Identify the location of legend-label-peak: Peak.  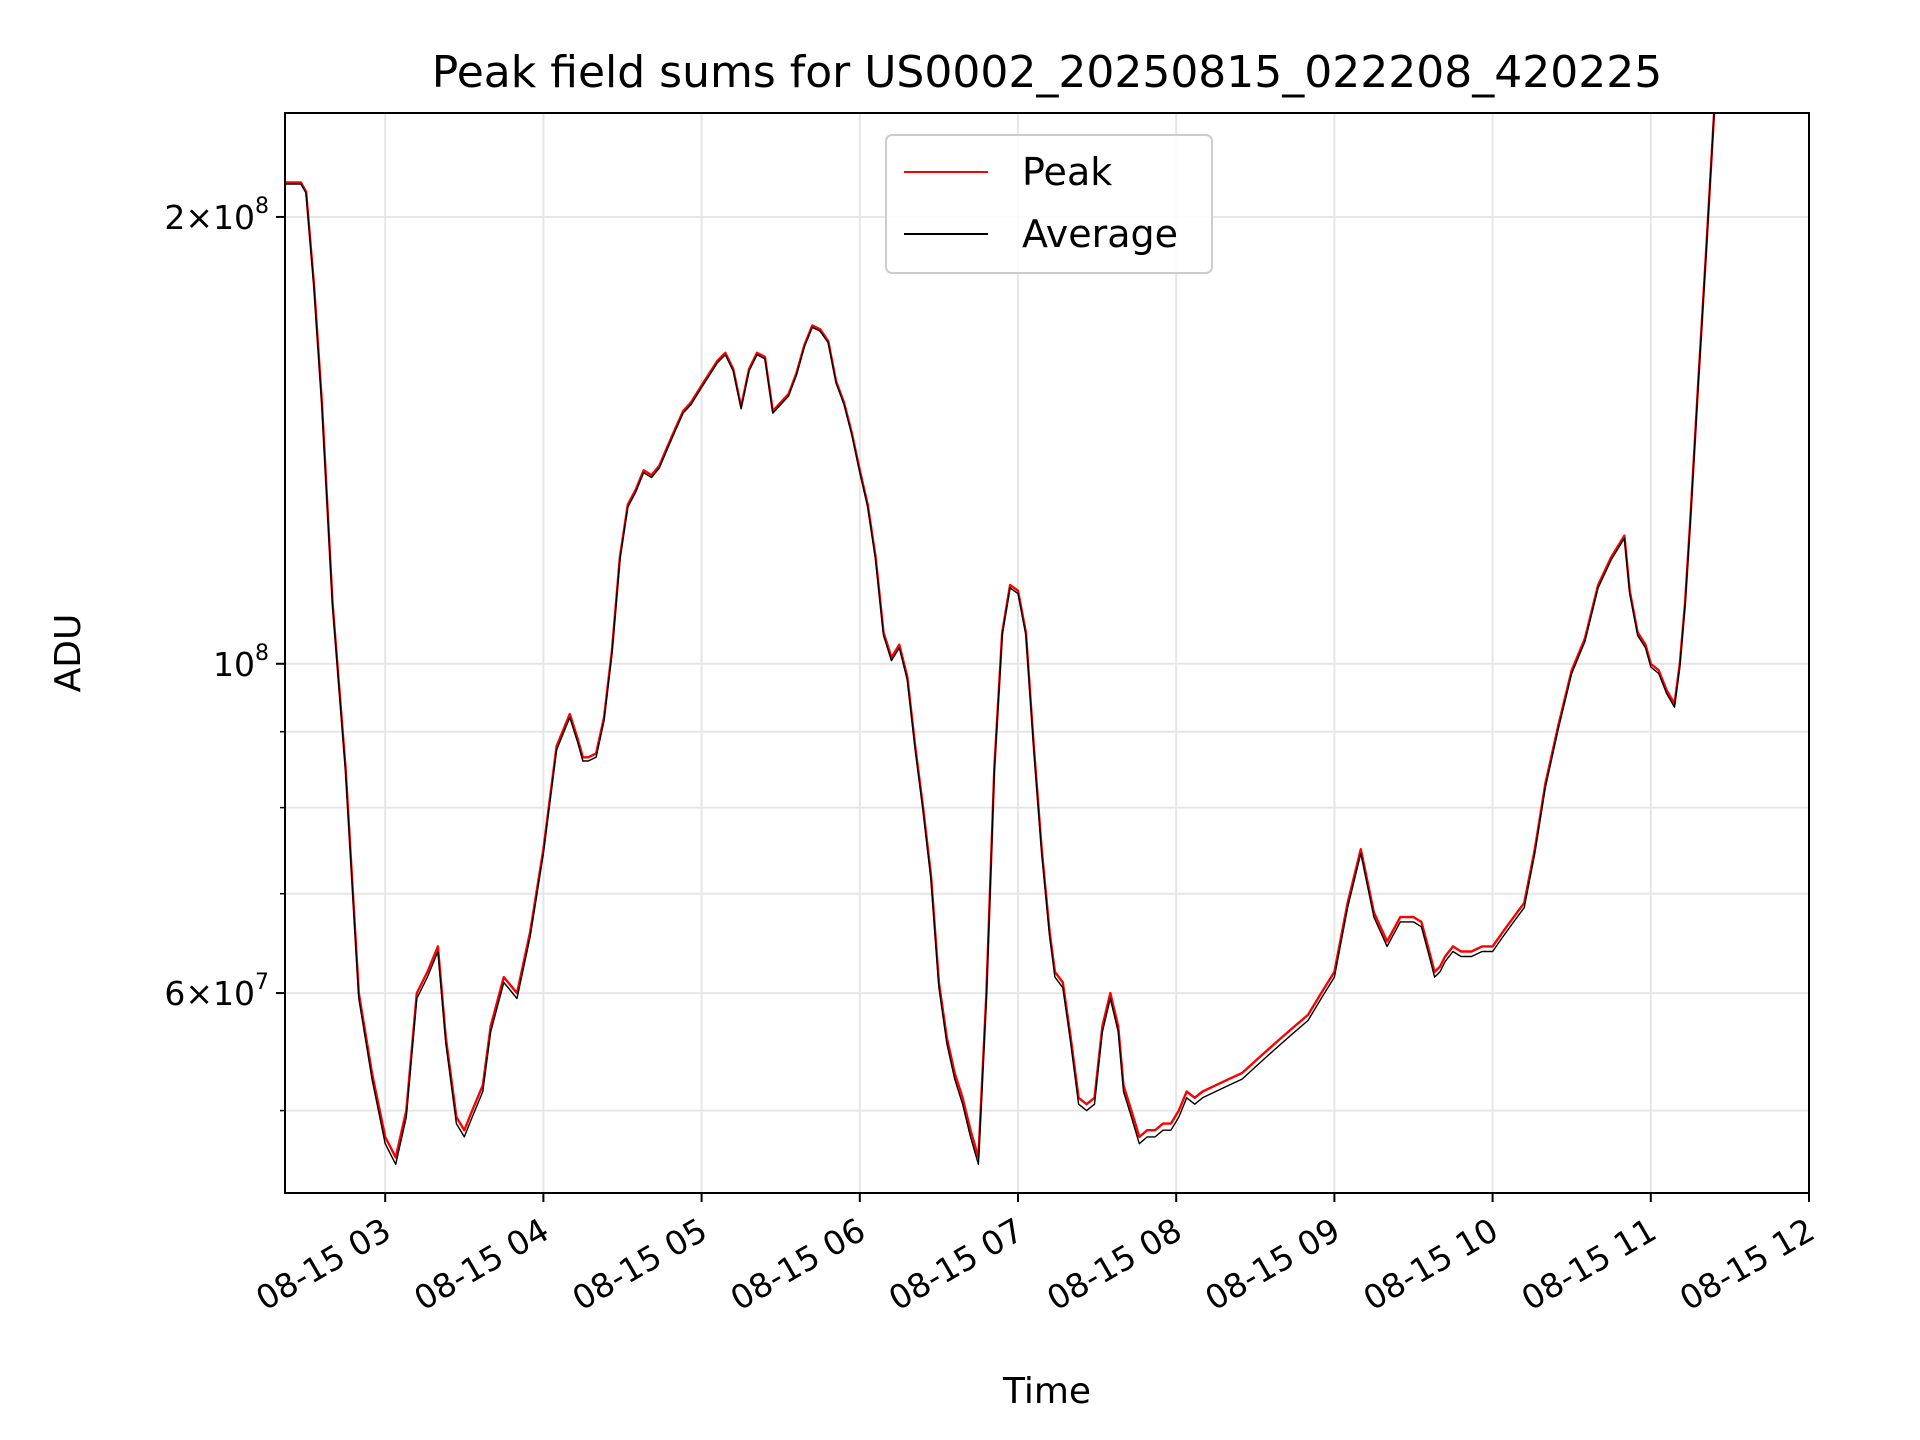
(1067, 172).